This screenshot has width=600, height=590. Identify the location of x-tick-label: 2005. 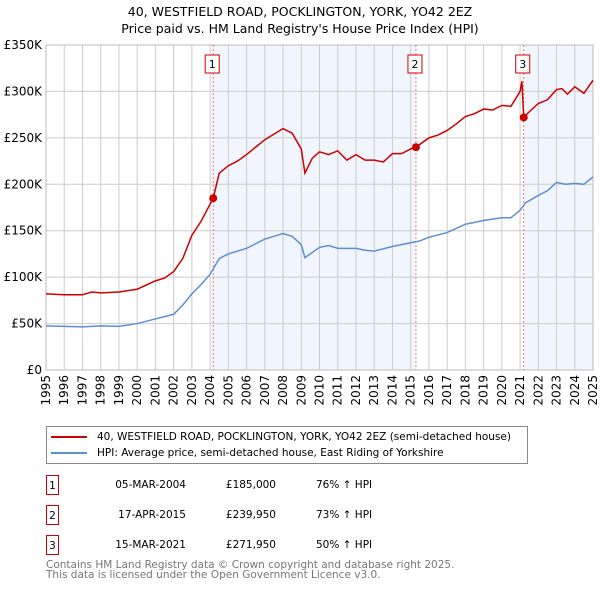
(228, 390).